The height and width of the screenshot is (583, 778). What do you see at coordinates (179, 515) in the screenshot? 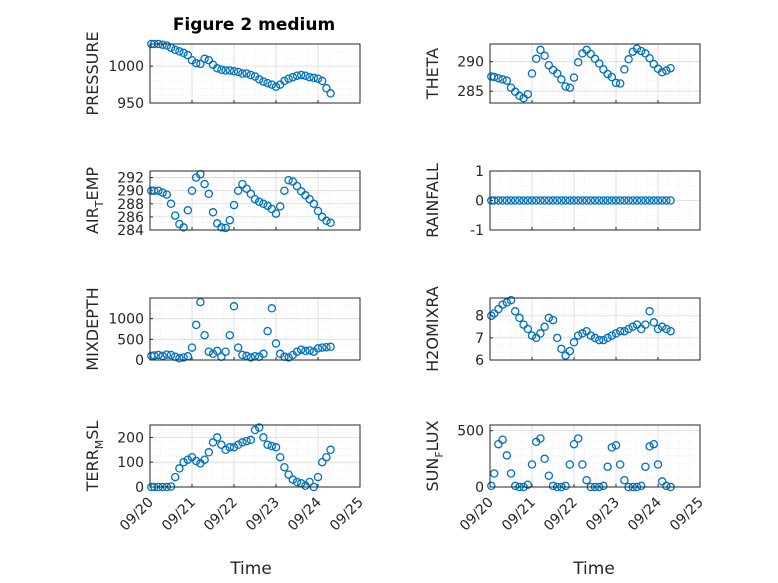
I see `x-tick-label: 09/21` at bounding box center [179, 515].